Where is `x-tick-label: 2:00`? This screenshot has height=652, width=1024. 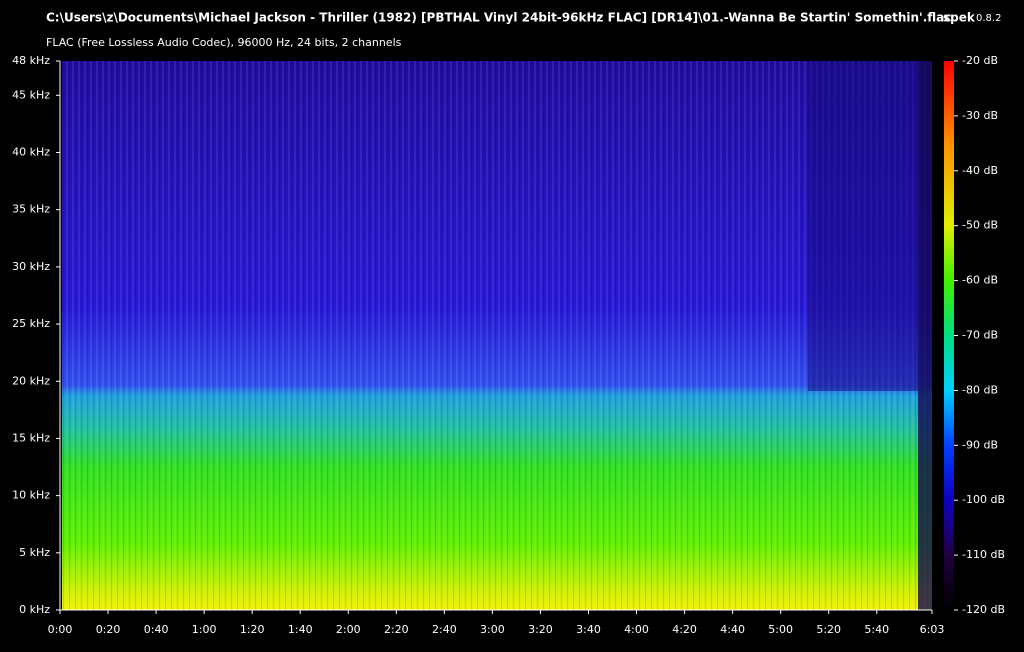 x-tick-label: 2:00 is located at coordinates (348, 629).